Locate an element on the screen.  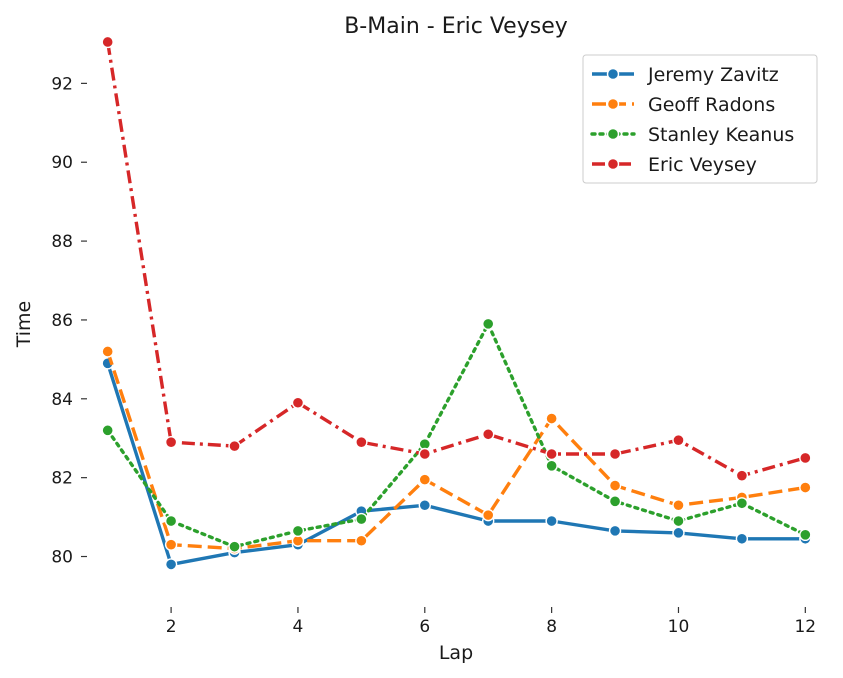
legend-label: Geoff Radons is located at coordinates (711, 105).